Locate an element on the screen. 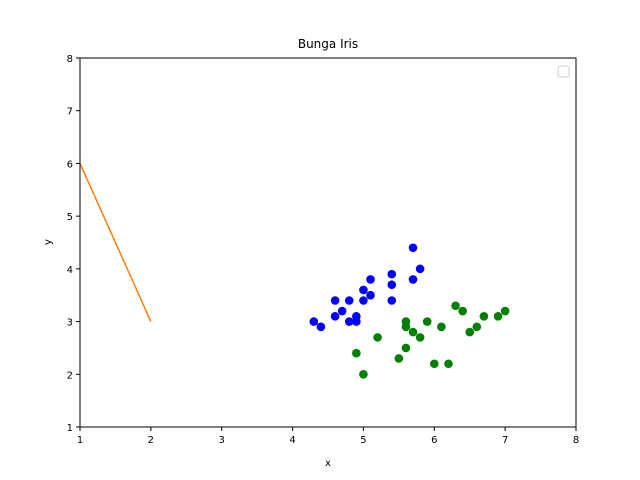  x-tick-label: 2 is located at coordinates (151, 440).